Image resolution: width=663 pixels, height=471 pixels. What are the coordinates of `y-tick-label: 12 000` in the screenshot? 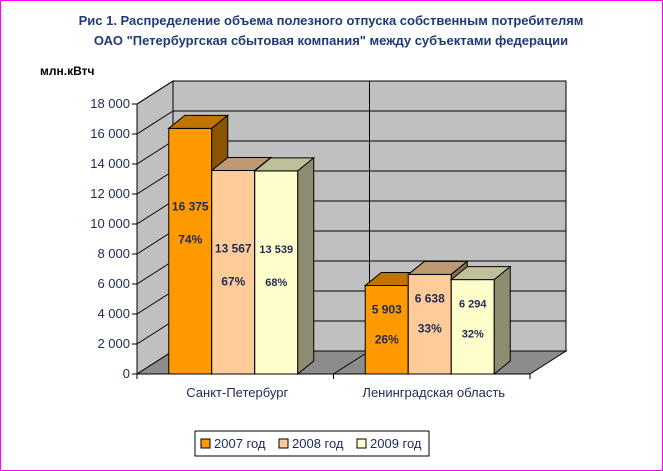 It's located at (110, 193).